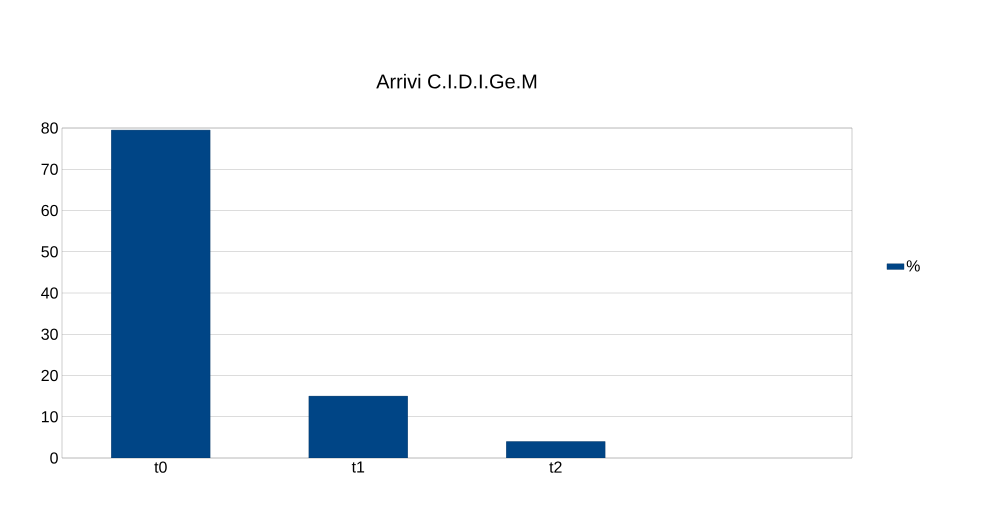 This screenshot has height=506, width=982. Describe the element at coordinates (49, 293) in the screenshot. I see `y-tick-label: 40` at that location.